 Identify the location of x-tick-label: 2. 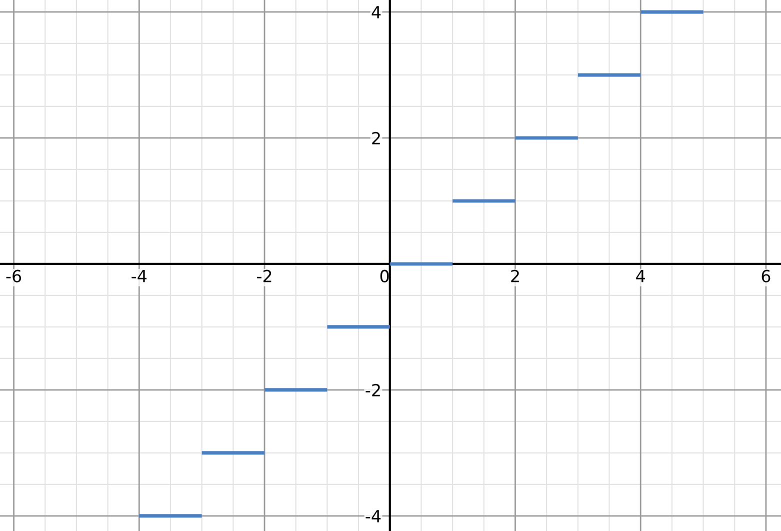
(515, 276).